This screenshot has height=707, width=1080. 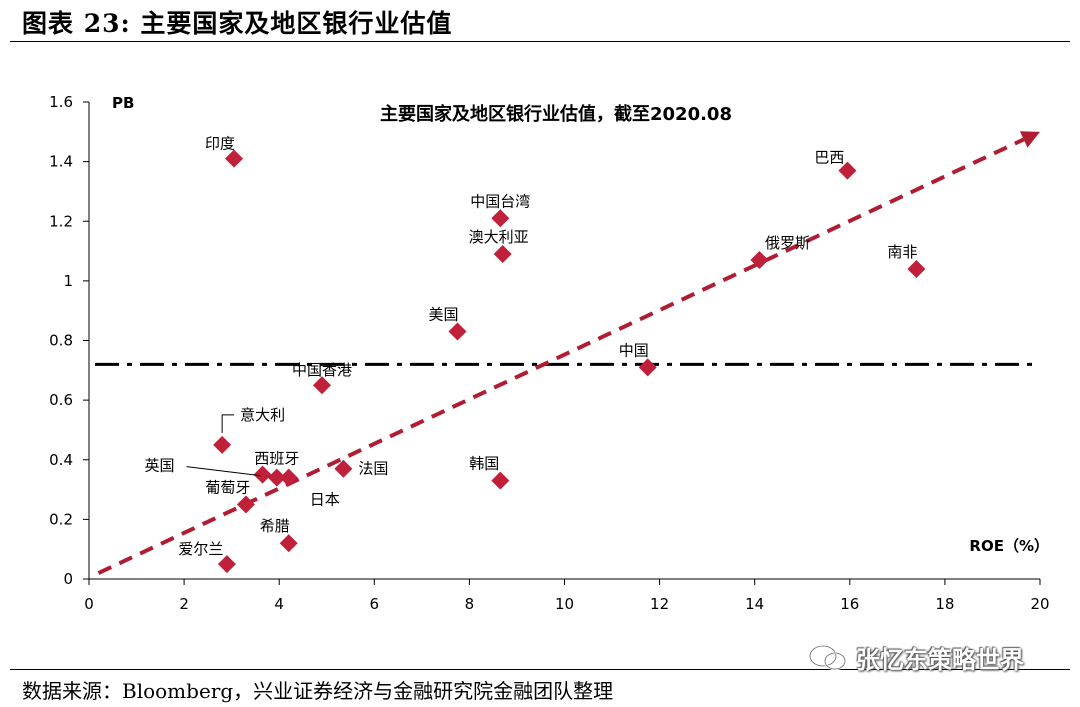 What do you see at coordinates (61, 460) in the screenshot?
I see `y-tick-label: 0.4` at bounding box center [61, 460].